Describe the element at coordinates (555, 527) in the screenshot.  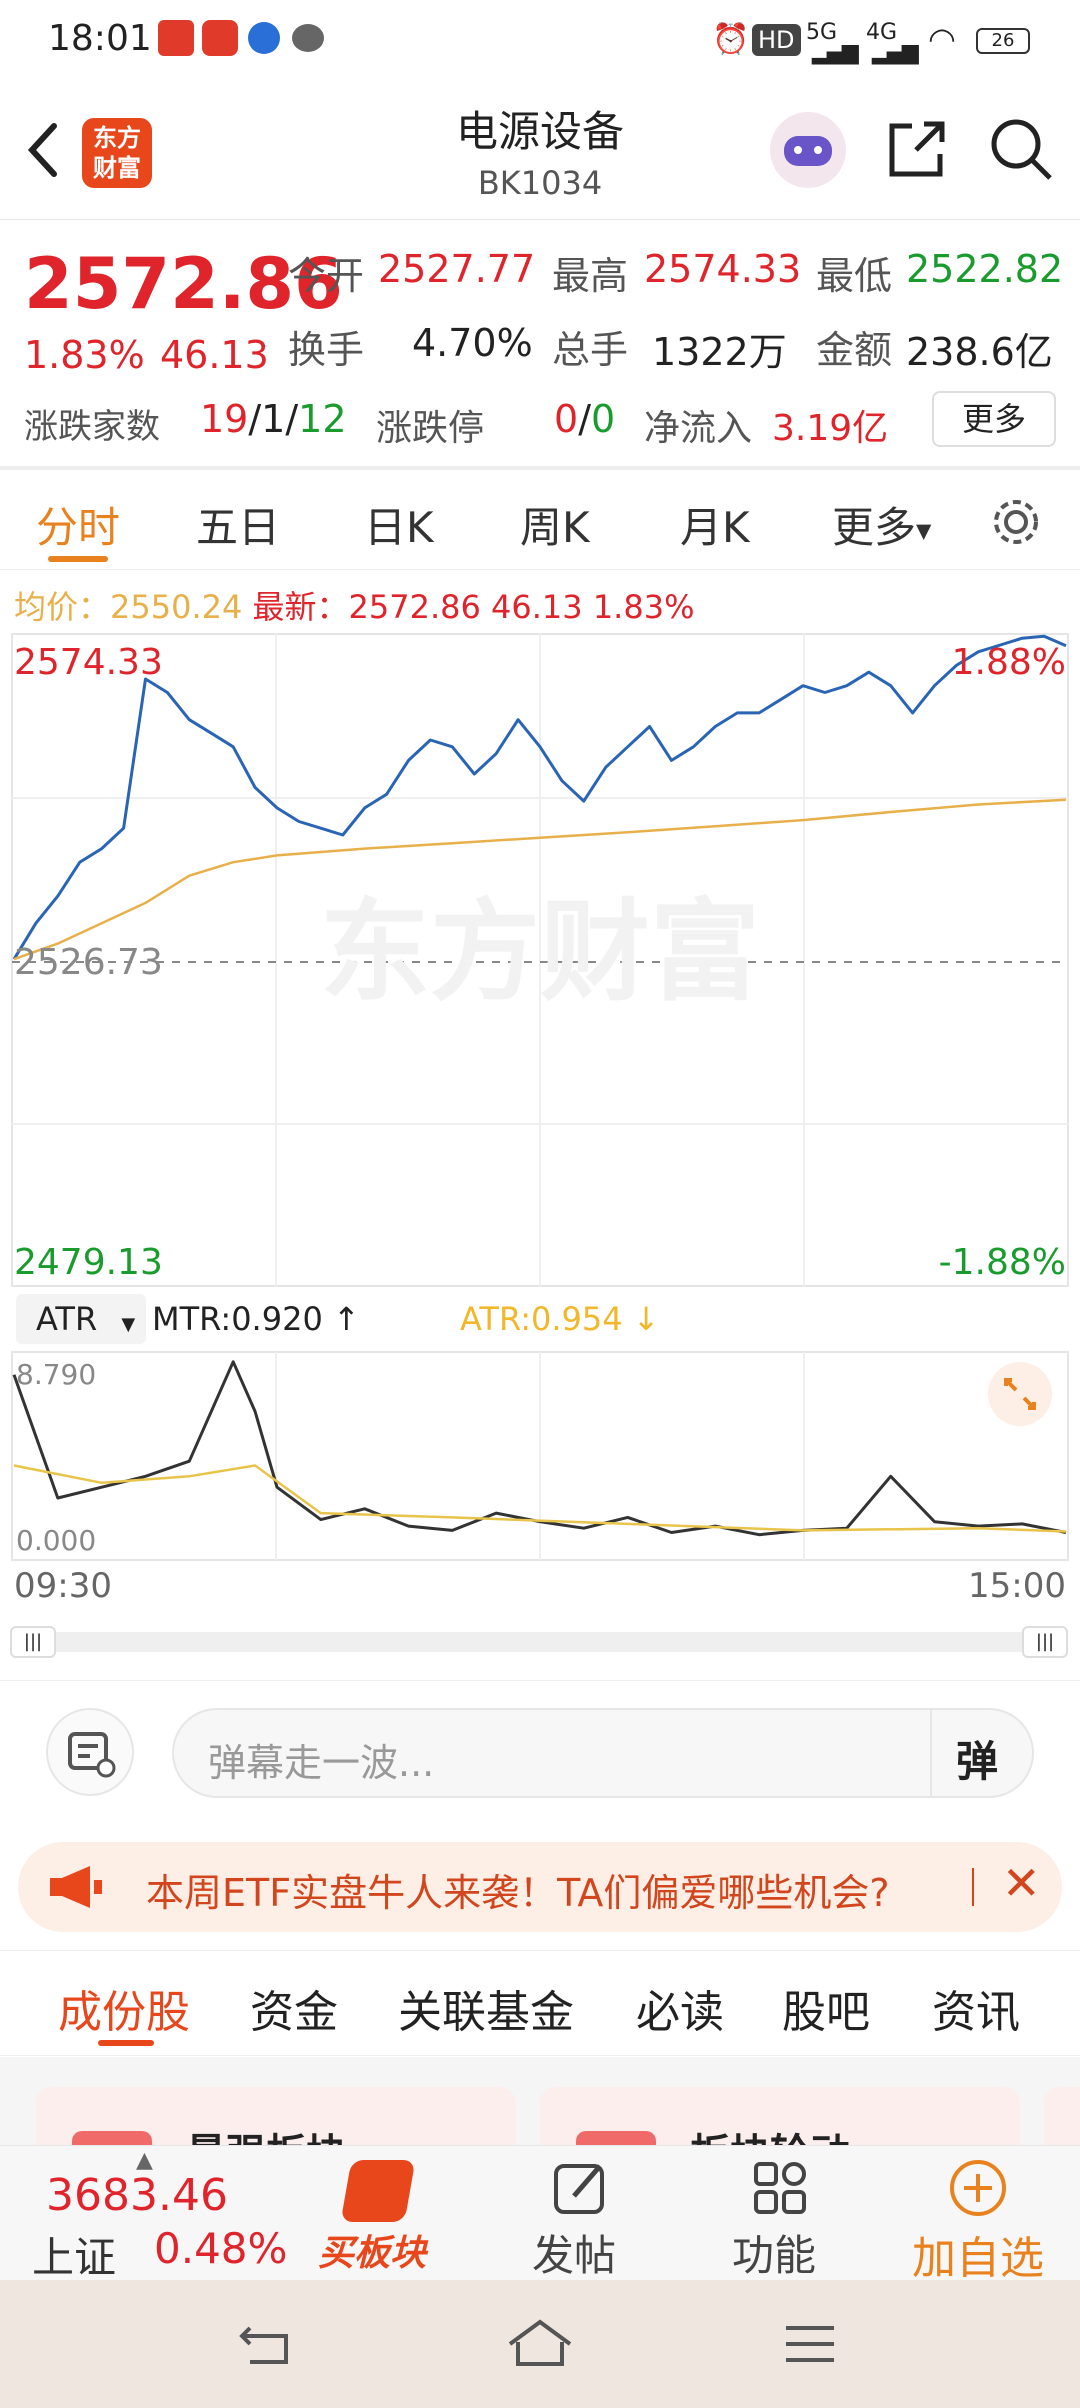
I see `tab-week-k: 周K` at that location.